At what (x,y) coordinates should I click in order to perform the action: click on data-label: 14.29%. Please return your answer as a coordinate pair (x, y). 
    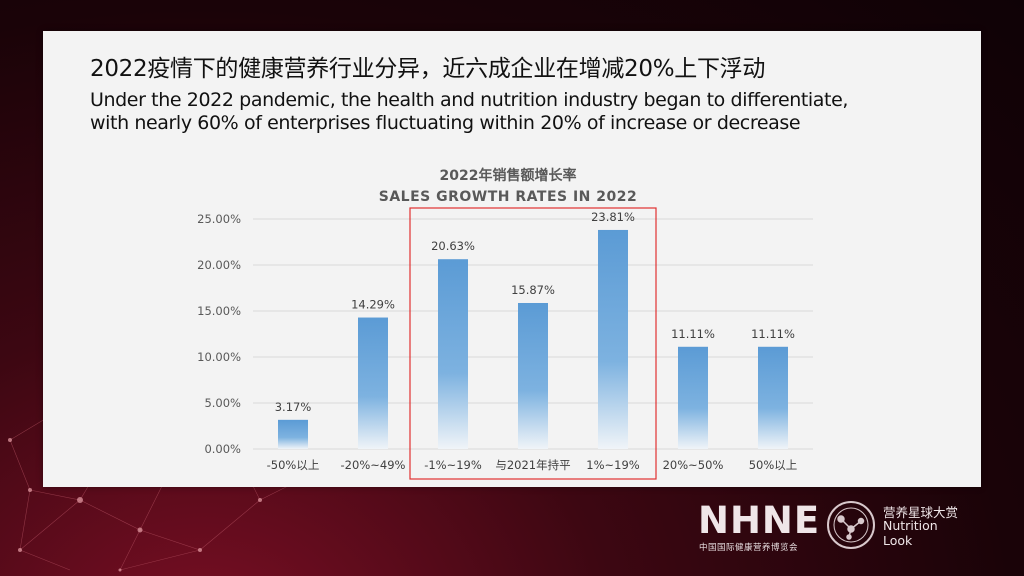
    Looking at the image, I should click on (373, 305).